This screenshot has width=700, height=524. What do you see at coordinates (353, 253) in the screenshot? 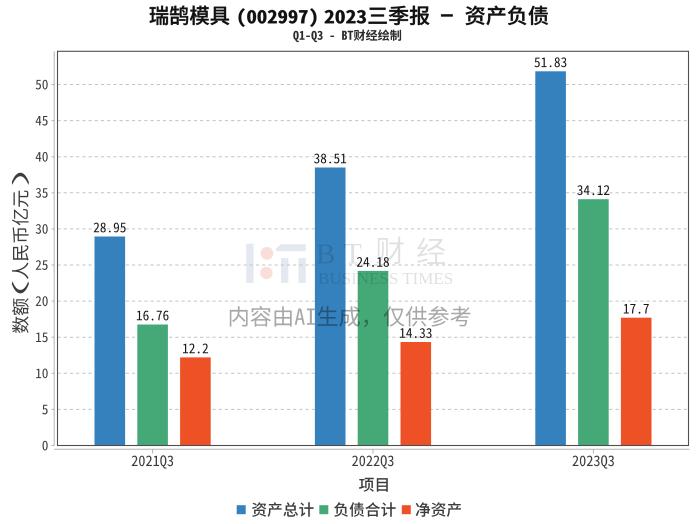
I see `svg-text: T` at bounding box center [353, 253].